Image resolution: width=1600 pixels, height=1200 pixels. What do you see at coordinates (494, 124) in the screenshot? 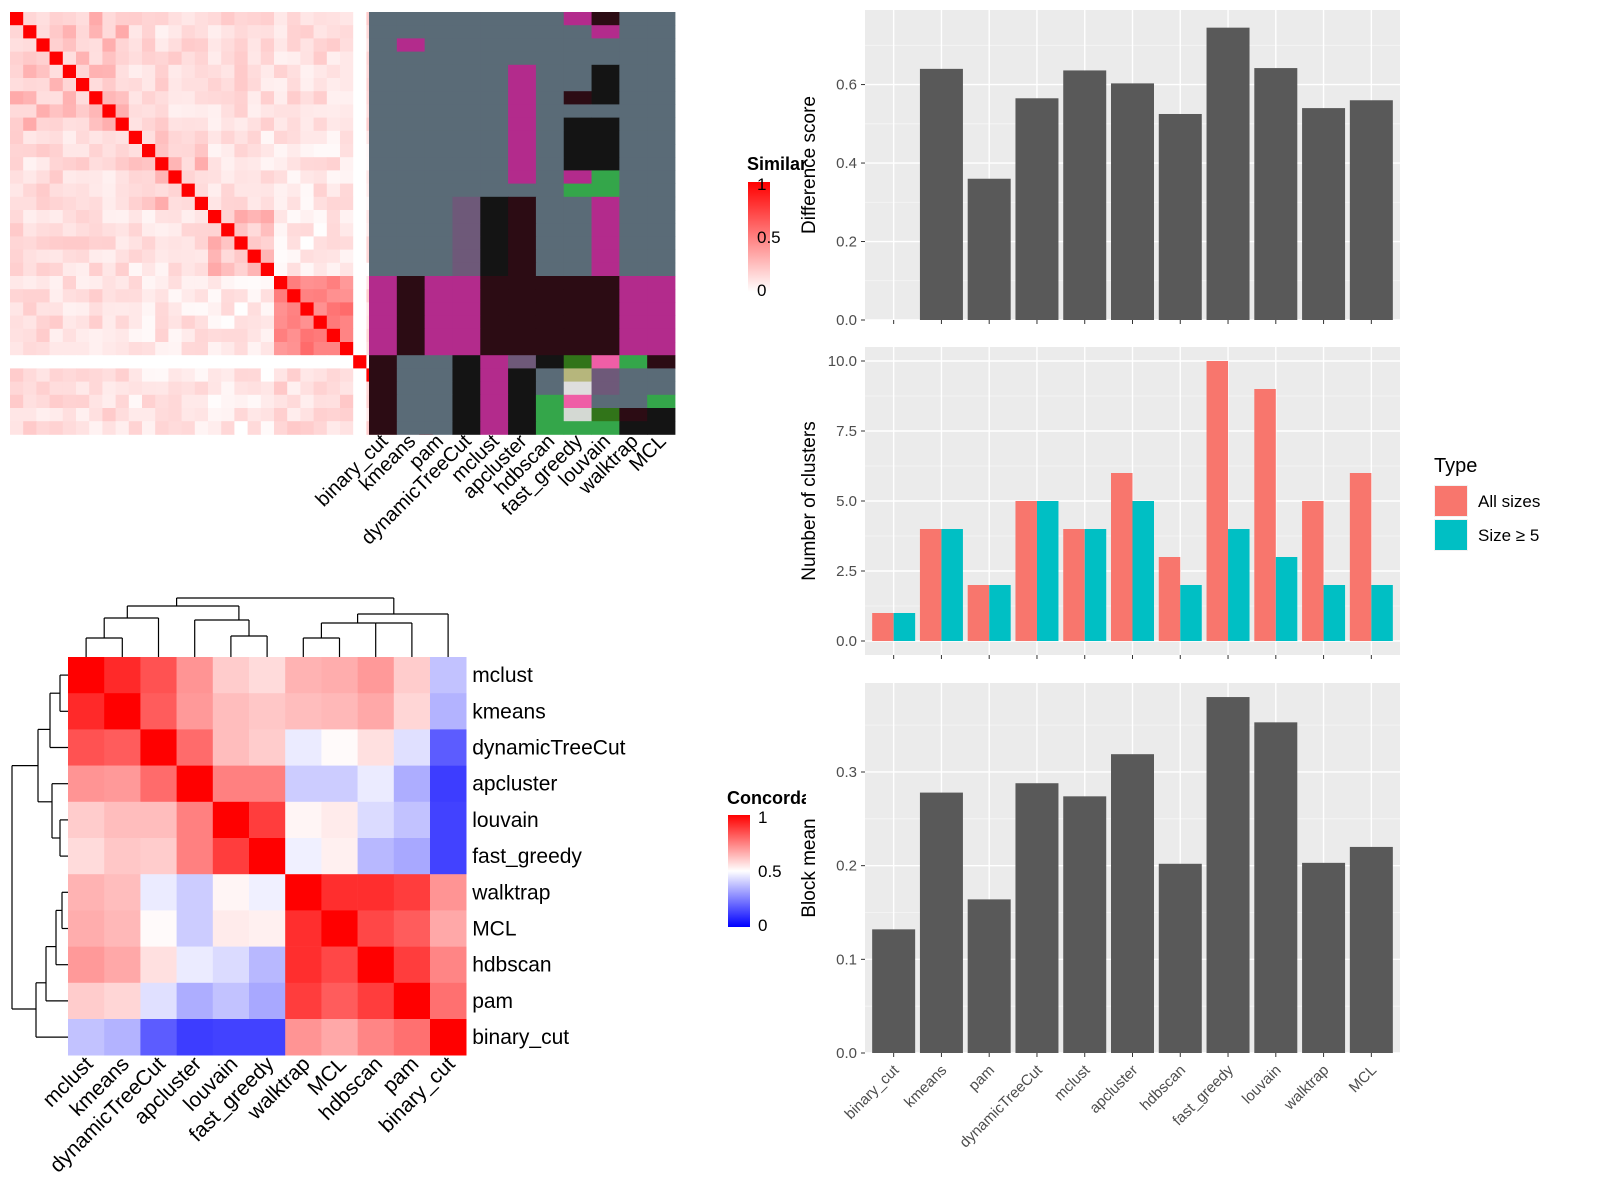
I see `membership-cell-mclust` at bounding box center [494, 124].